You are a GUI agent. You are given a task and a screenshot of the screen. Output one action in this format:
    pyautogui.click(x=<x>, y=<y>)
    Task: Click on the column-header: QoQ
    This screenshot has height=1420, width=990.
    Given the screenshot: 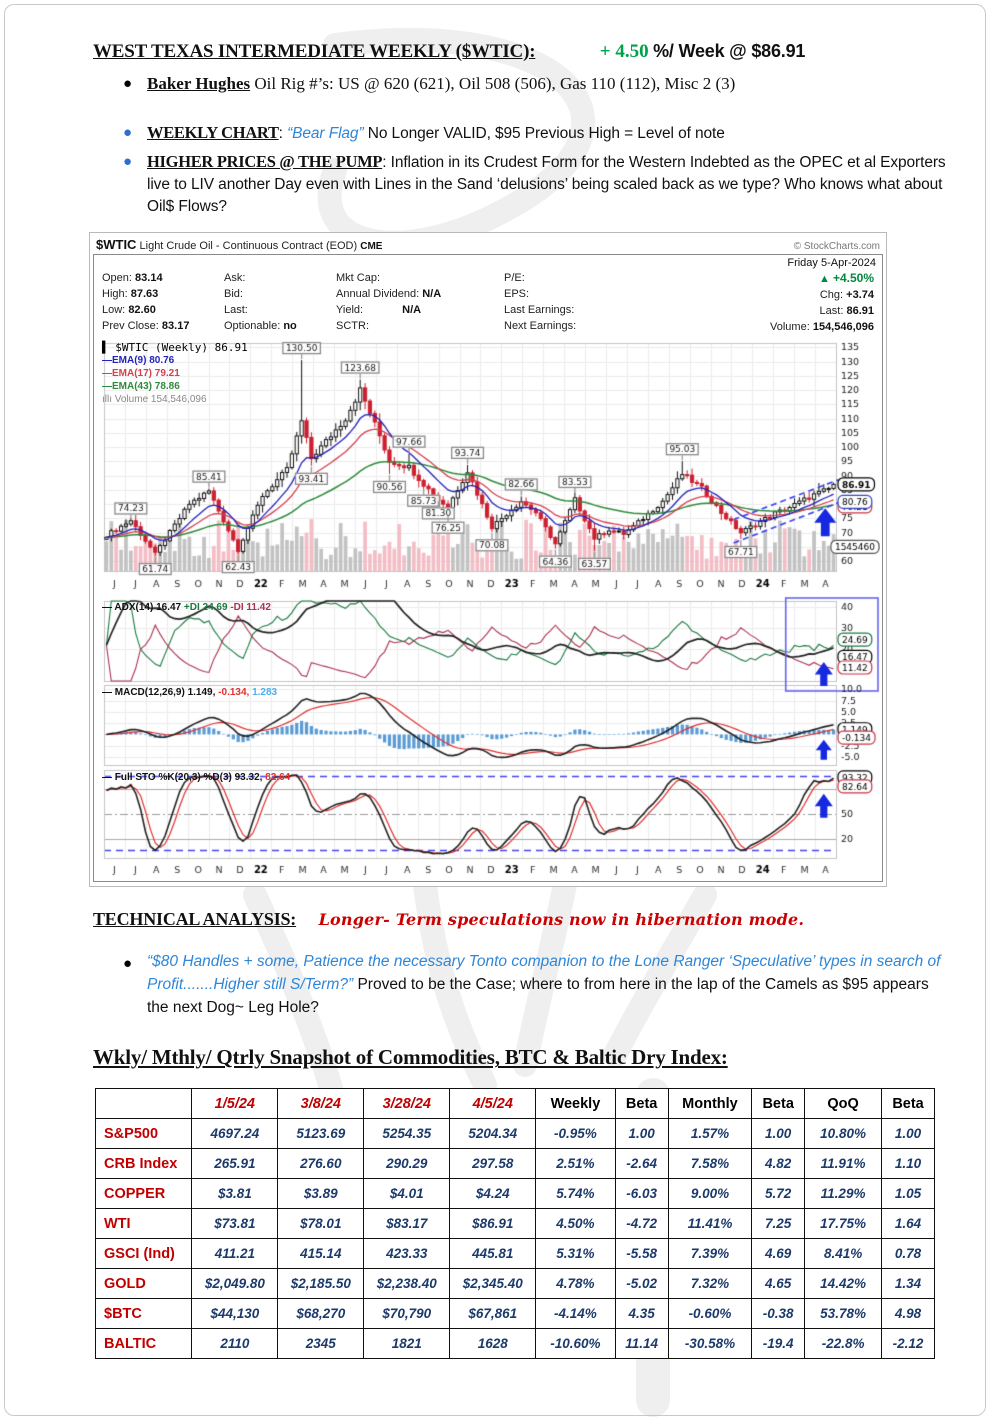 What is the action you would take?
    pyautogui.click(x=843, y=1104)
    